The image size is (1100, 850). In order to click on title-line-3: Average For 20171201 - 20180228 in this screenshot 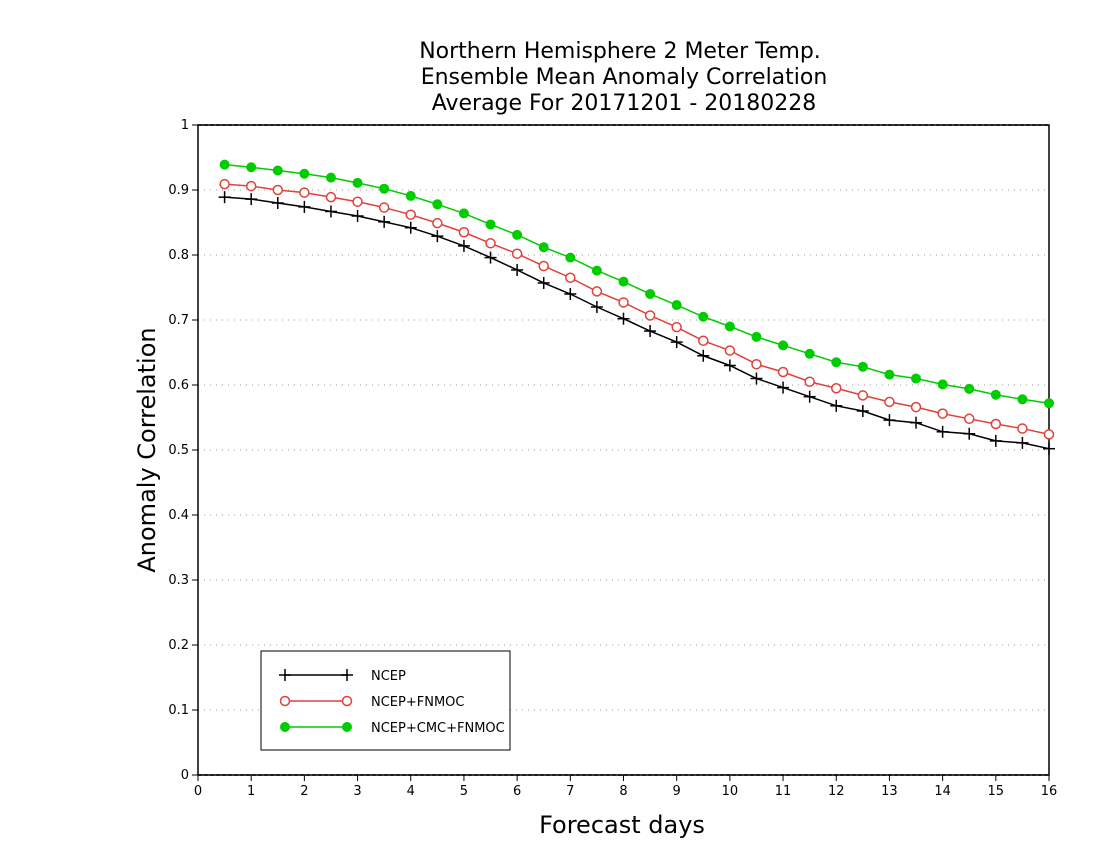, I will do `click(624, 103)`.